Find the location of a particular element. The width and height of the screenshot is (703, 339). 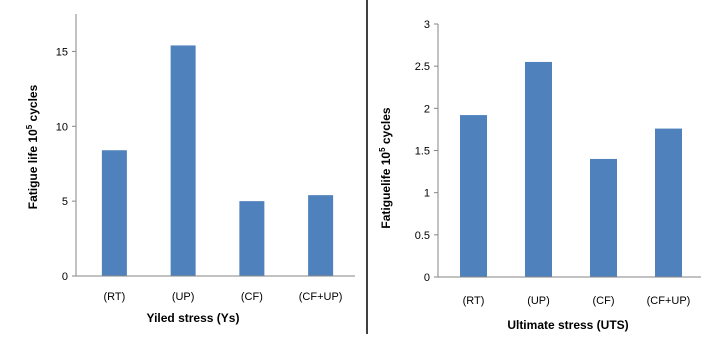

y-tick-label: 1 is located at coordinates (427, 194).